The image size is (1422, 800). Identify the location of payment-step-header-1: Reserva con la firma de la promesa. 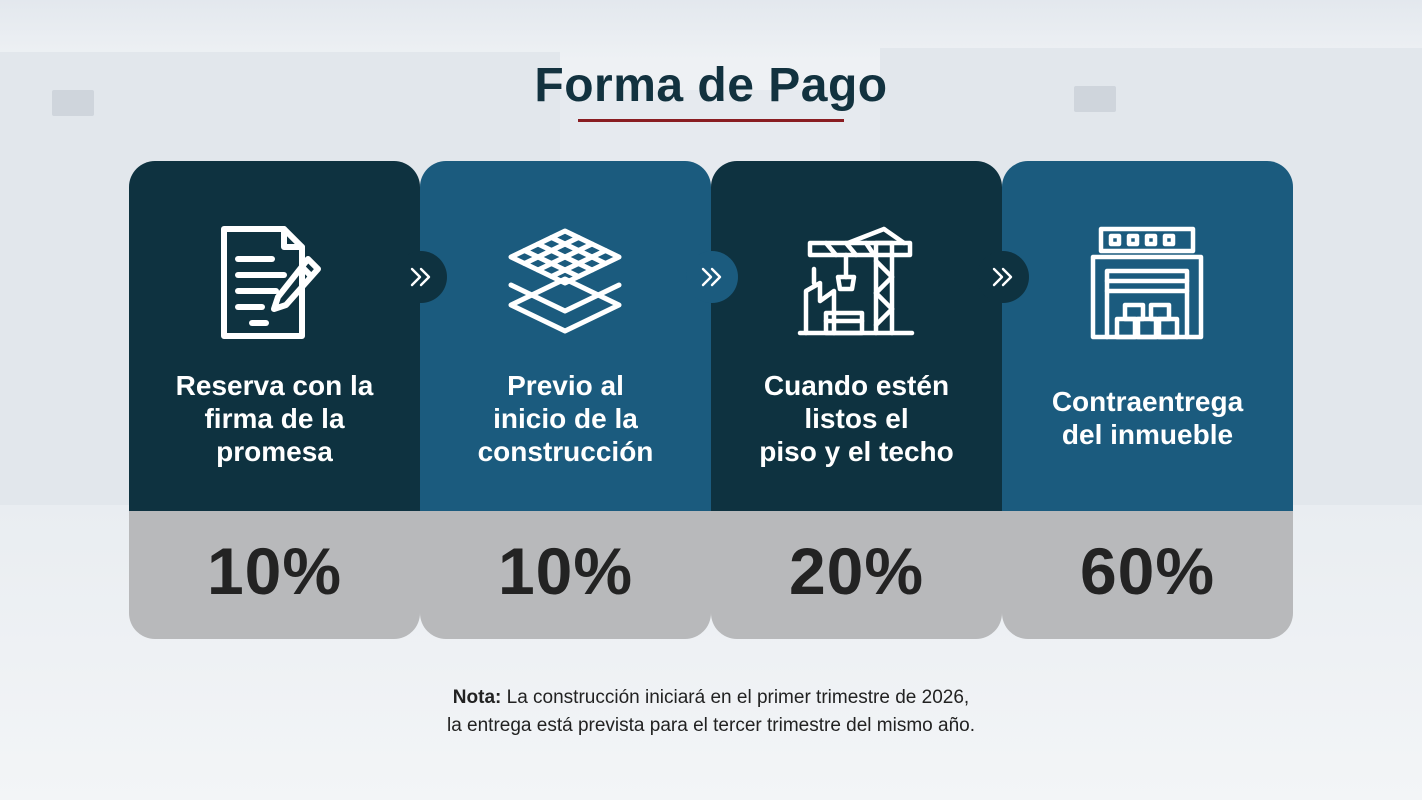
(274, 336).